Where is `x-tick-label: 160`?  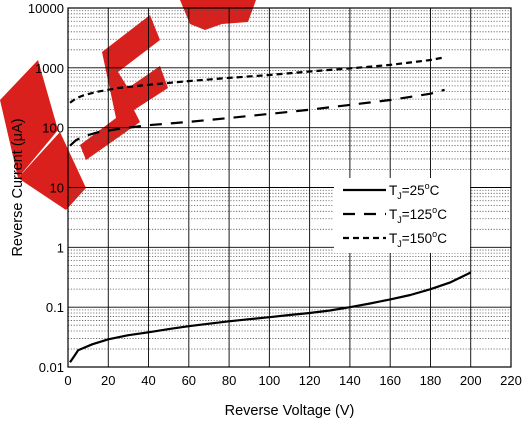 x-tick-label: 160 is located at coordinates (390, 380).